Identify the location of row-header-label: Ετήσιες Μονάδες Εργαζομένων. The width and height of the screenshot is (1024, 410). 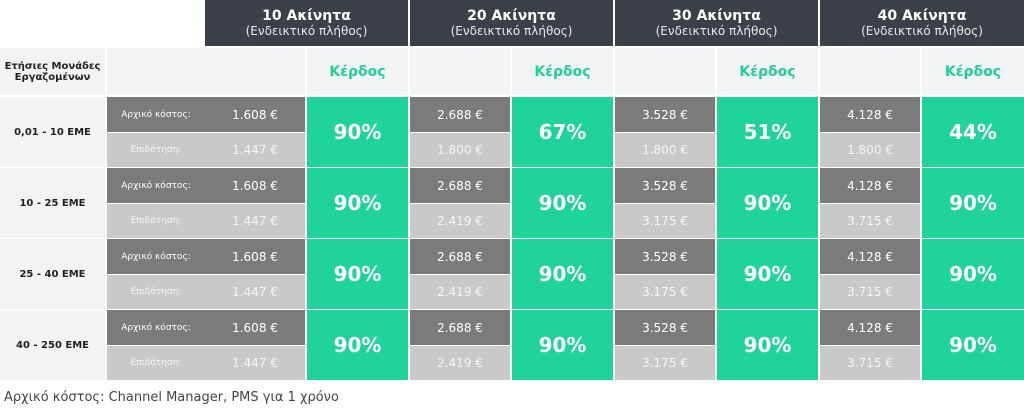
(52, 71).